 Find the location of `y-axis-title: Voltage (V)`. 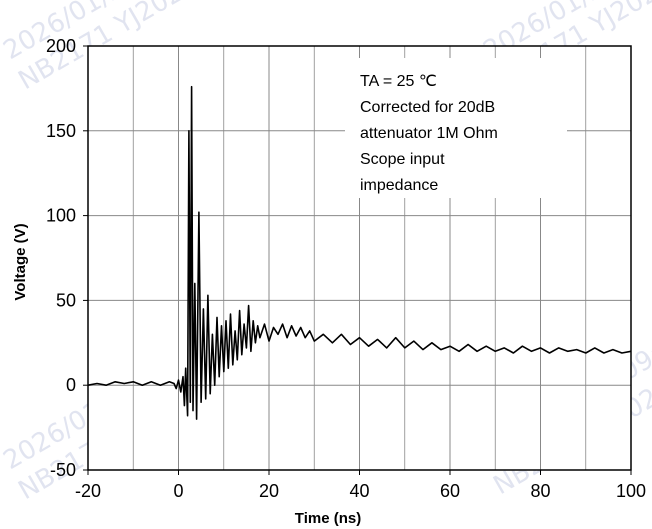

y-axis-title: Voltage (V) is located at coordinates (20, 261).